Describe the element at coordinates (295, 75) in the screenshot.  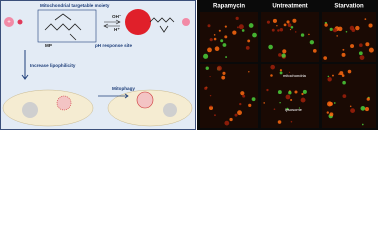
I see `annotation: mitochondria` at that location.